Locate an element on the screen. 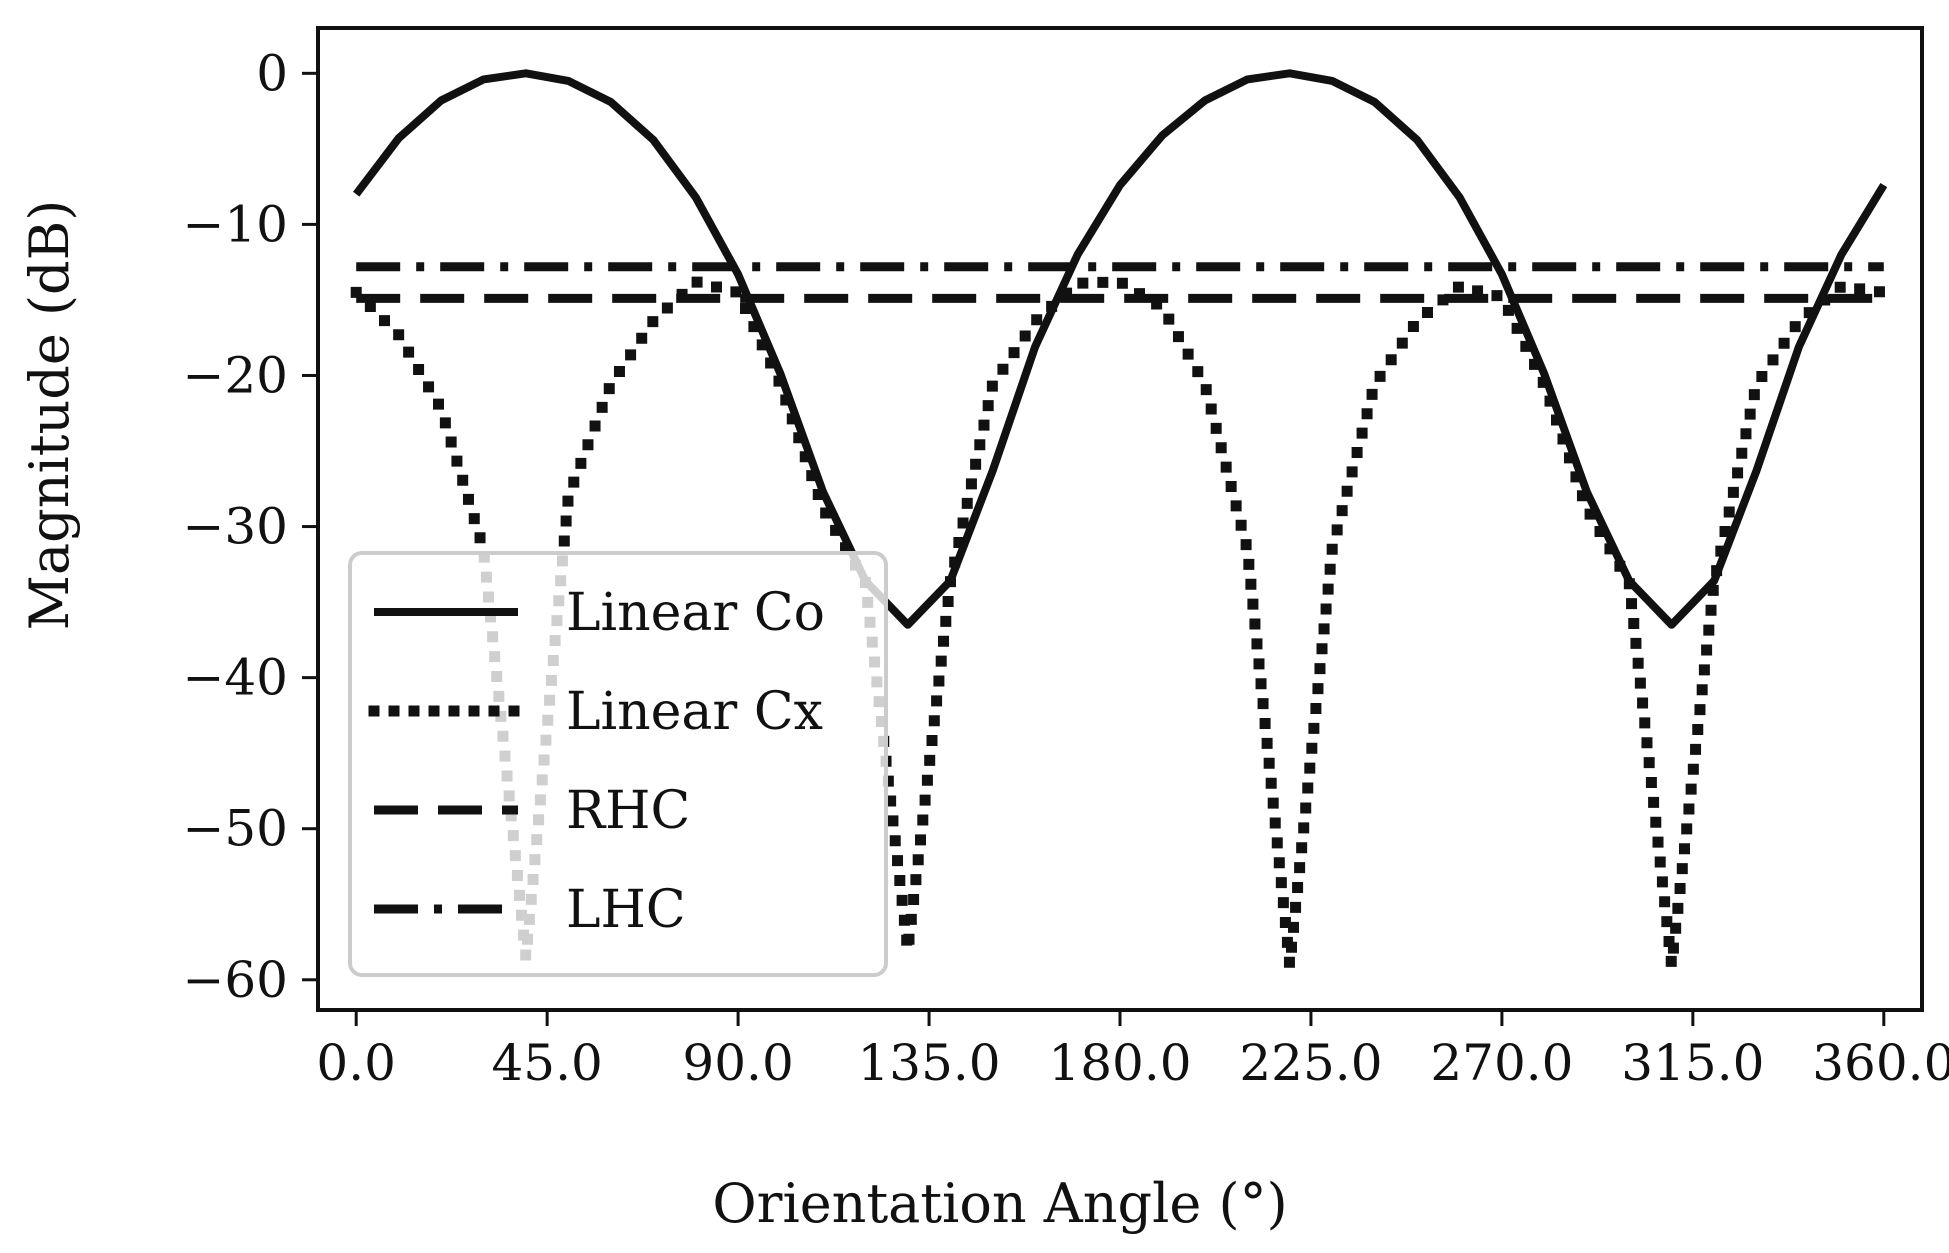  y-tick-label: −10 is located at coordinates (235, 224).